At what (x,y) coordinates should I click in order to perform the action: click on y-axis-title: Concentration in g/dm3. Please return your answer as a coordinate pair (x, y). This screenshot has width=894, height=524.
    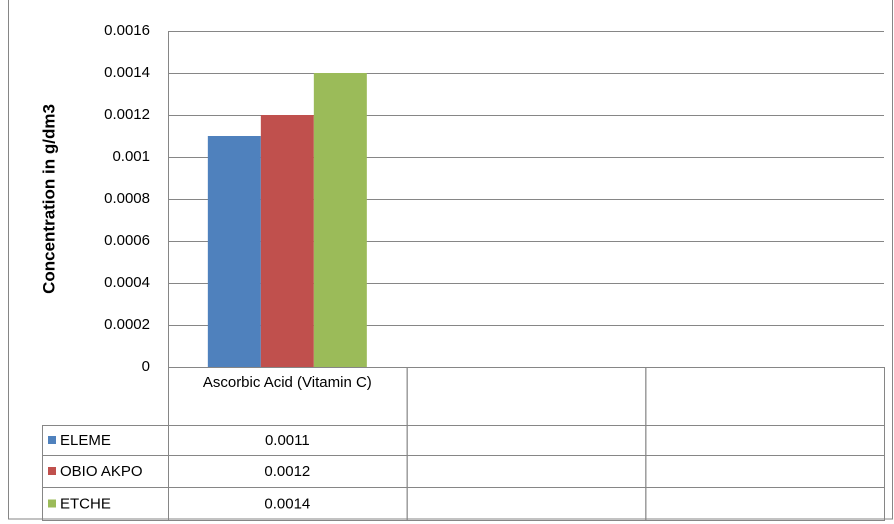
    Looking at the image, I should click on (48, 199).